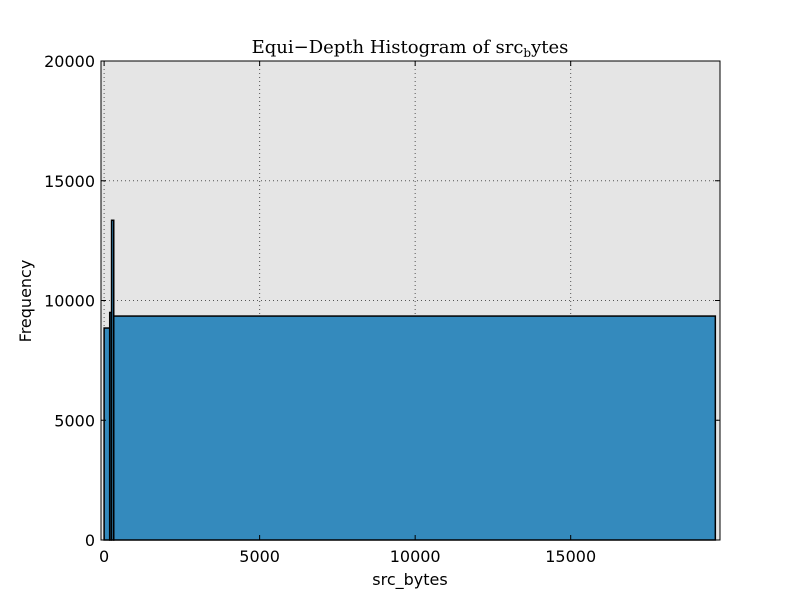  I want to click on y-axis-label: Frequency, so click(25, 301).